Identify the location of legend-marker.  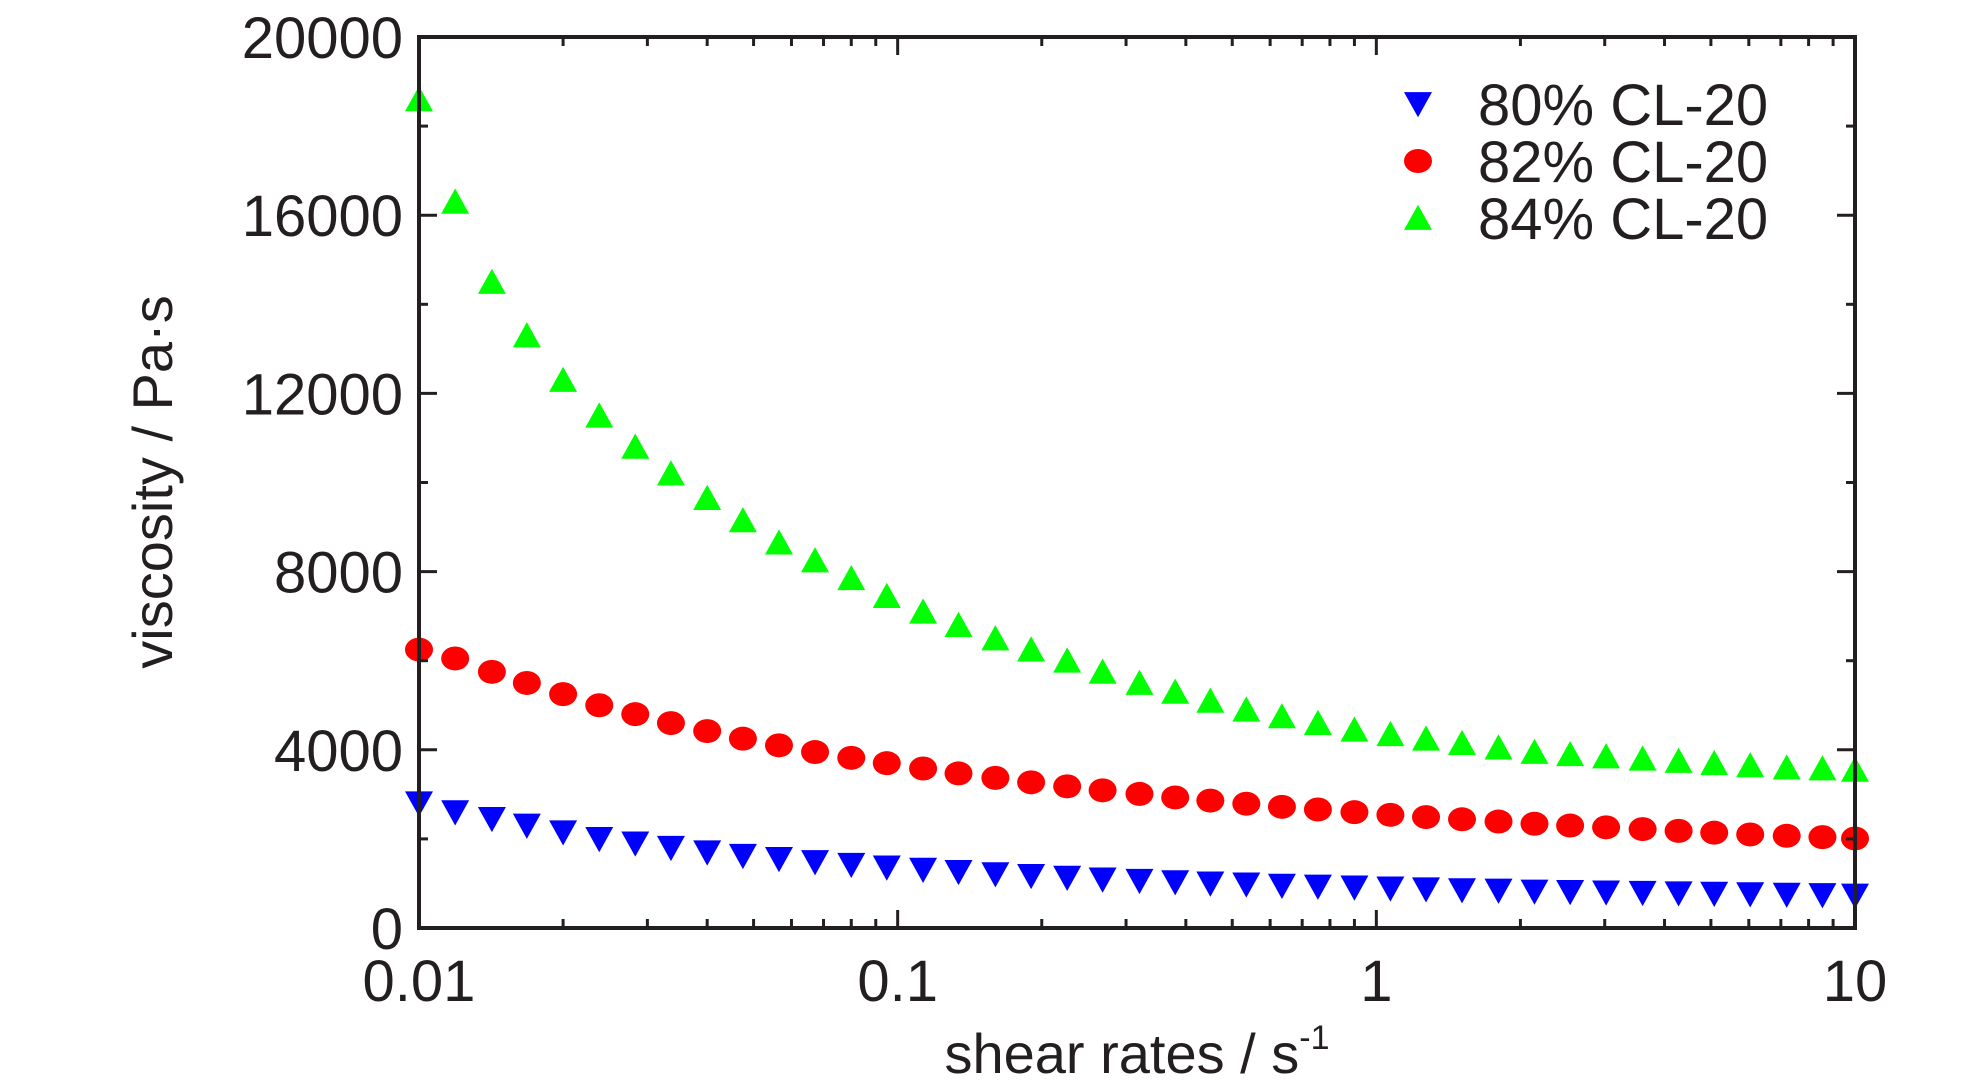
(1418, 161).